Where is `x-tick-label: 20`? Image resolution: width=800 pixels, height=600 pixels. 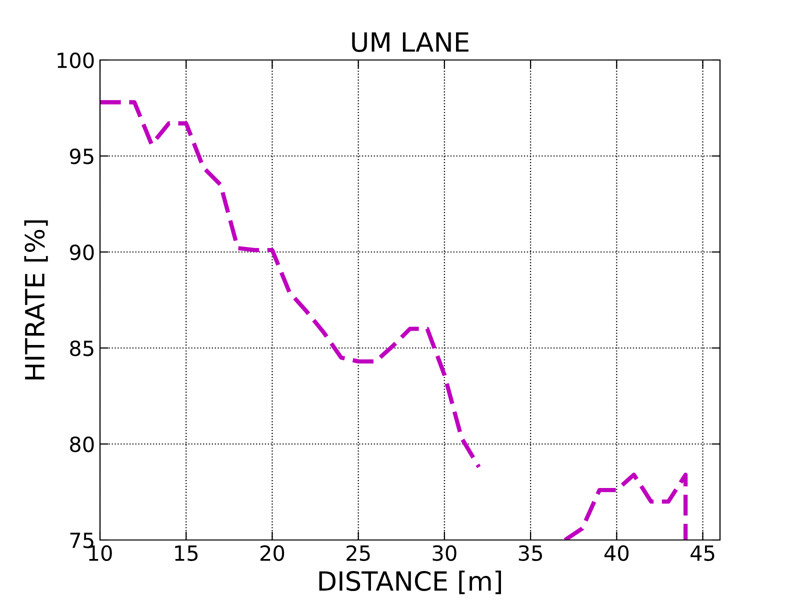 x-tick-label: 20 is located at coordinates (272, 553).